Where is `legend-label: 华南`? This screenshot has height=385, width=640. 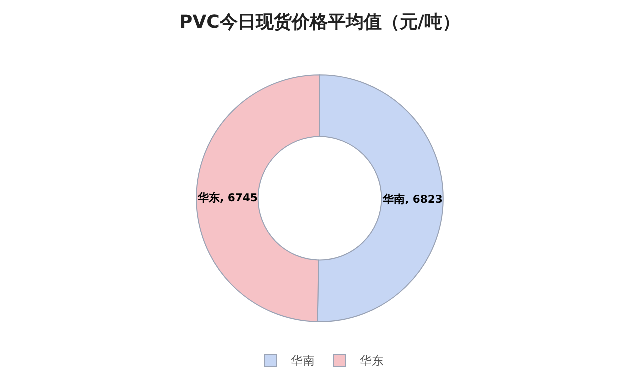 legend-label: 华南 is located at coordinates (303, 361).